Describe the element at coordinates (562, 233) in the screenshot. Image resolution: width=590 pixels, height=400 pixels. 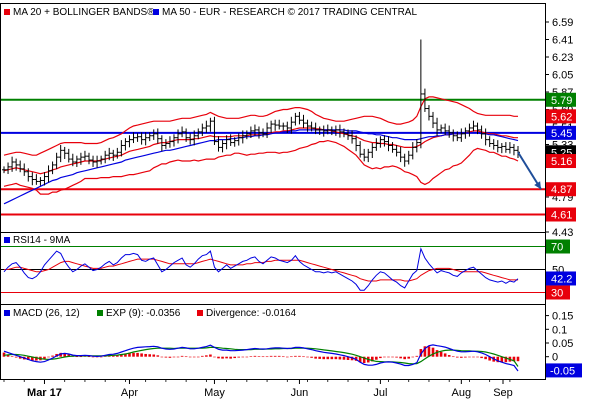
I see `price-ytick-label-9: 4.43` at that location.